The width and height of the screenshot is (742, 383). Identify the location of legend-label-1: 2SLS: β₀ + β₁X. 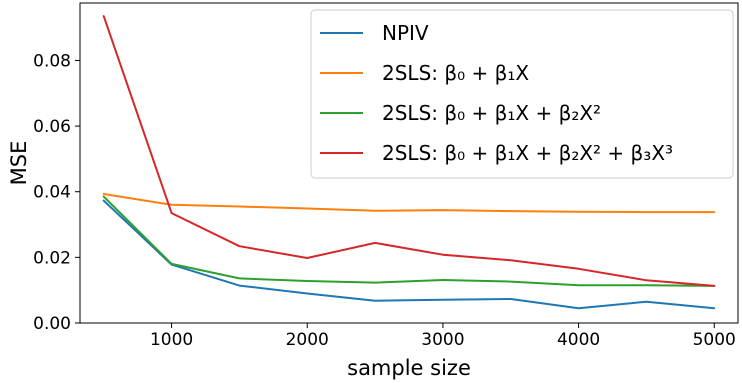
(455, 73).